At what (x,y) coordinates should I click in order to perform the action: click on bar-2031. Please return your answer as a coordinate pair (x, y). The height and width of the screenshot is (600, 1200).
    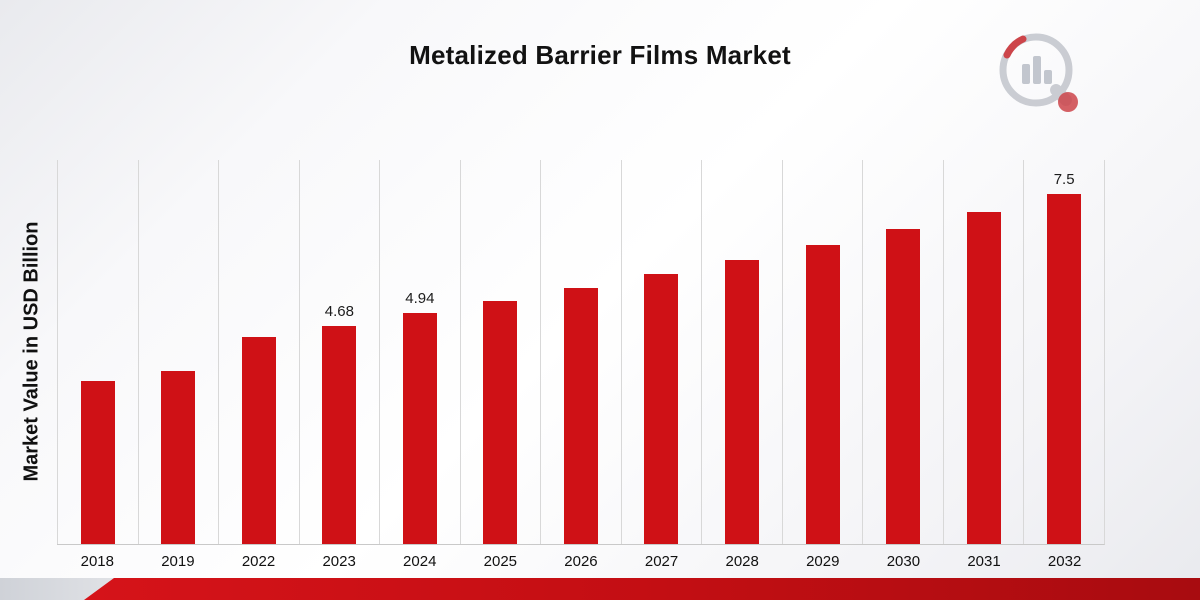
    Looking at the image, I should click on (983, 378).